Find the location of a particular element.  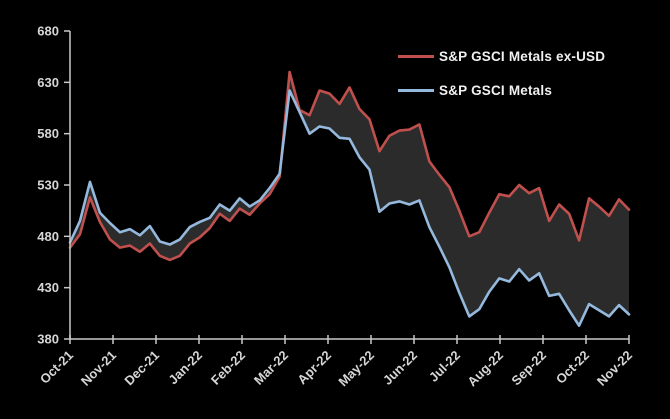

y-tick-label: 580 is located at coordinates (48, 133).